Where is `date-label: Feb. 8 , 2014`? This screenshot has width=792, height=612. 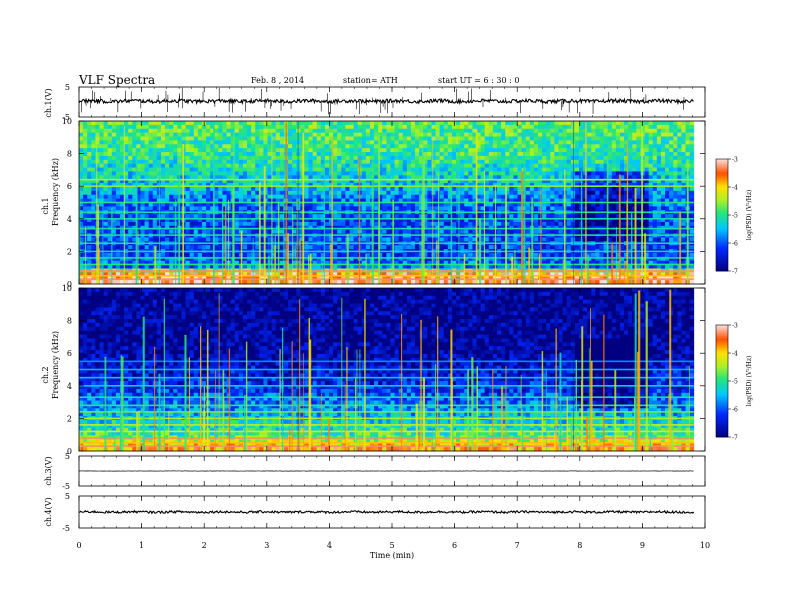 date-label: Feb. 8 , 2014 is located at coordinates (277, 80).